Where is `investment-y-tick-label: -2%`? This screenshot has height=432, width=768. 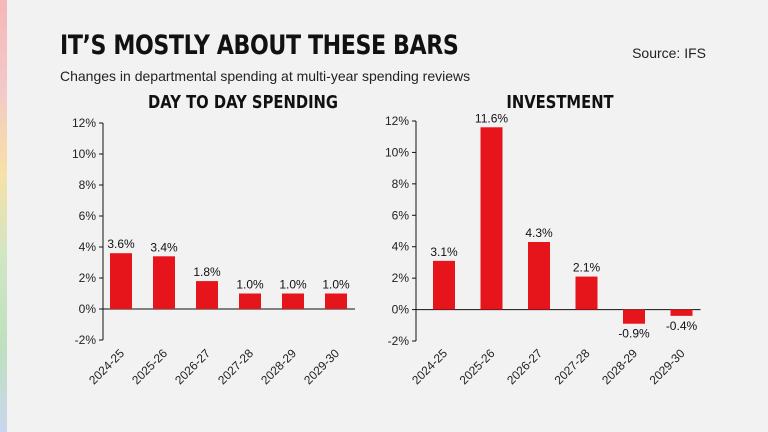
investment-y-tick-label: -2% is located at coordinates (399, 341).